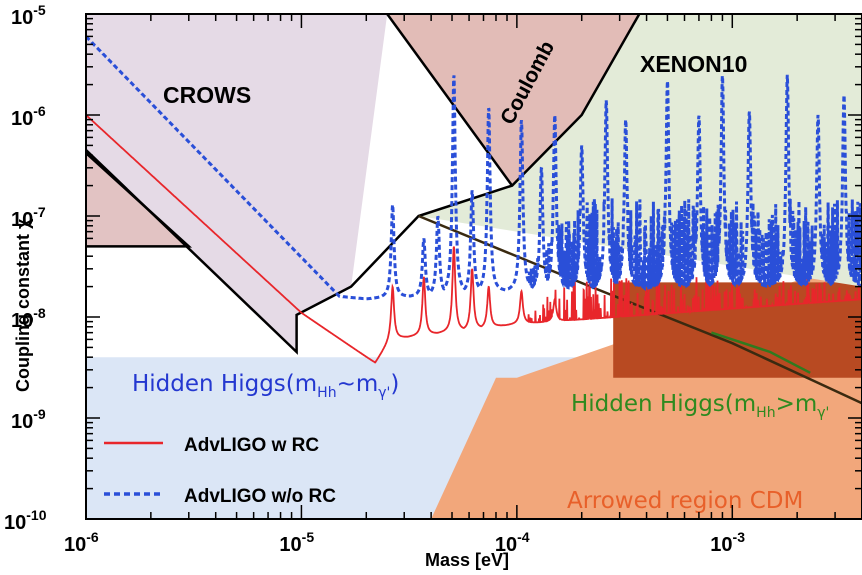  I want to click on y-tick-label: 10⁻¹⁰, so click(25, 520).